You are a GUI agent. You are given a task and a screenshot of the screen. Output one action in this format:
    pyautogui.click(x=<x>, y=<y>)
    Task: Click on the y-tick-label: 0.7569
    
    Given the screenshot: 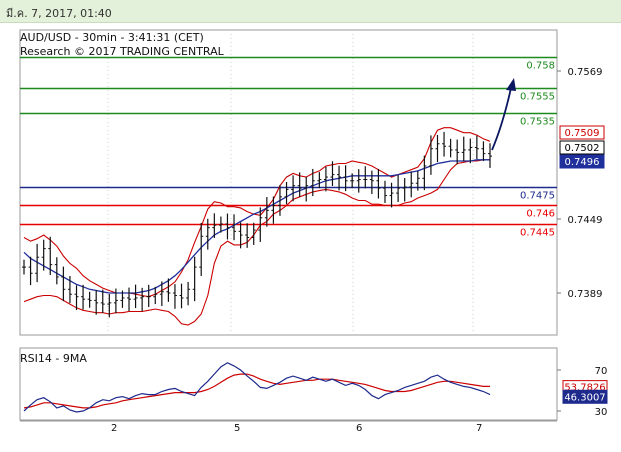 What is the action you would take?
    pyautogui.click(x=585, y=72)
    